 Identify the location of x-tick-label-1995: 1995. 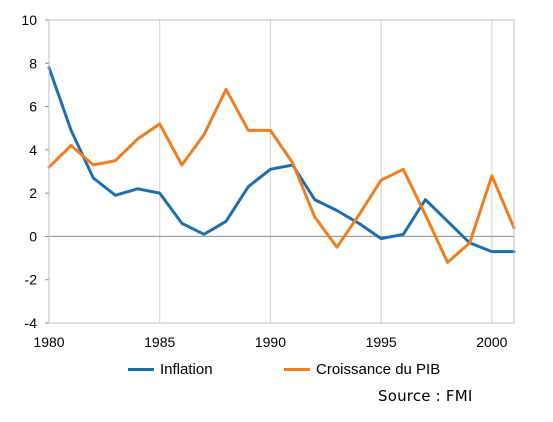
(381, 342).